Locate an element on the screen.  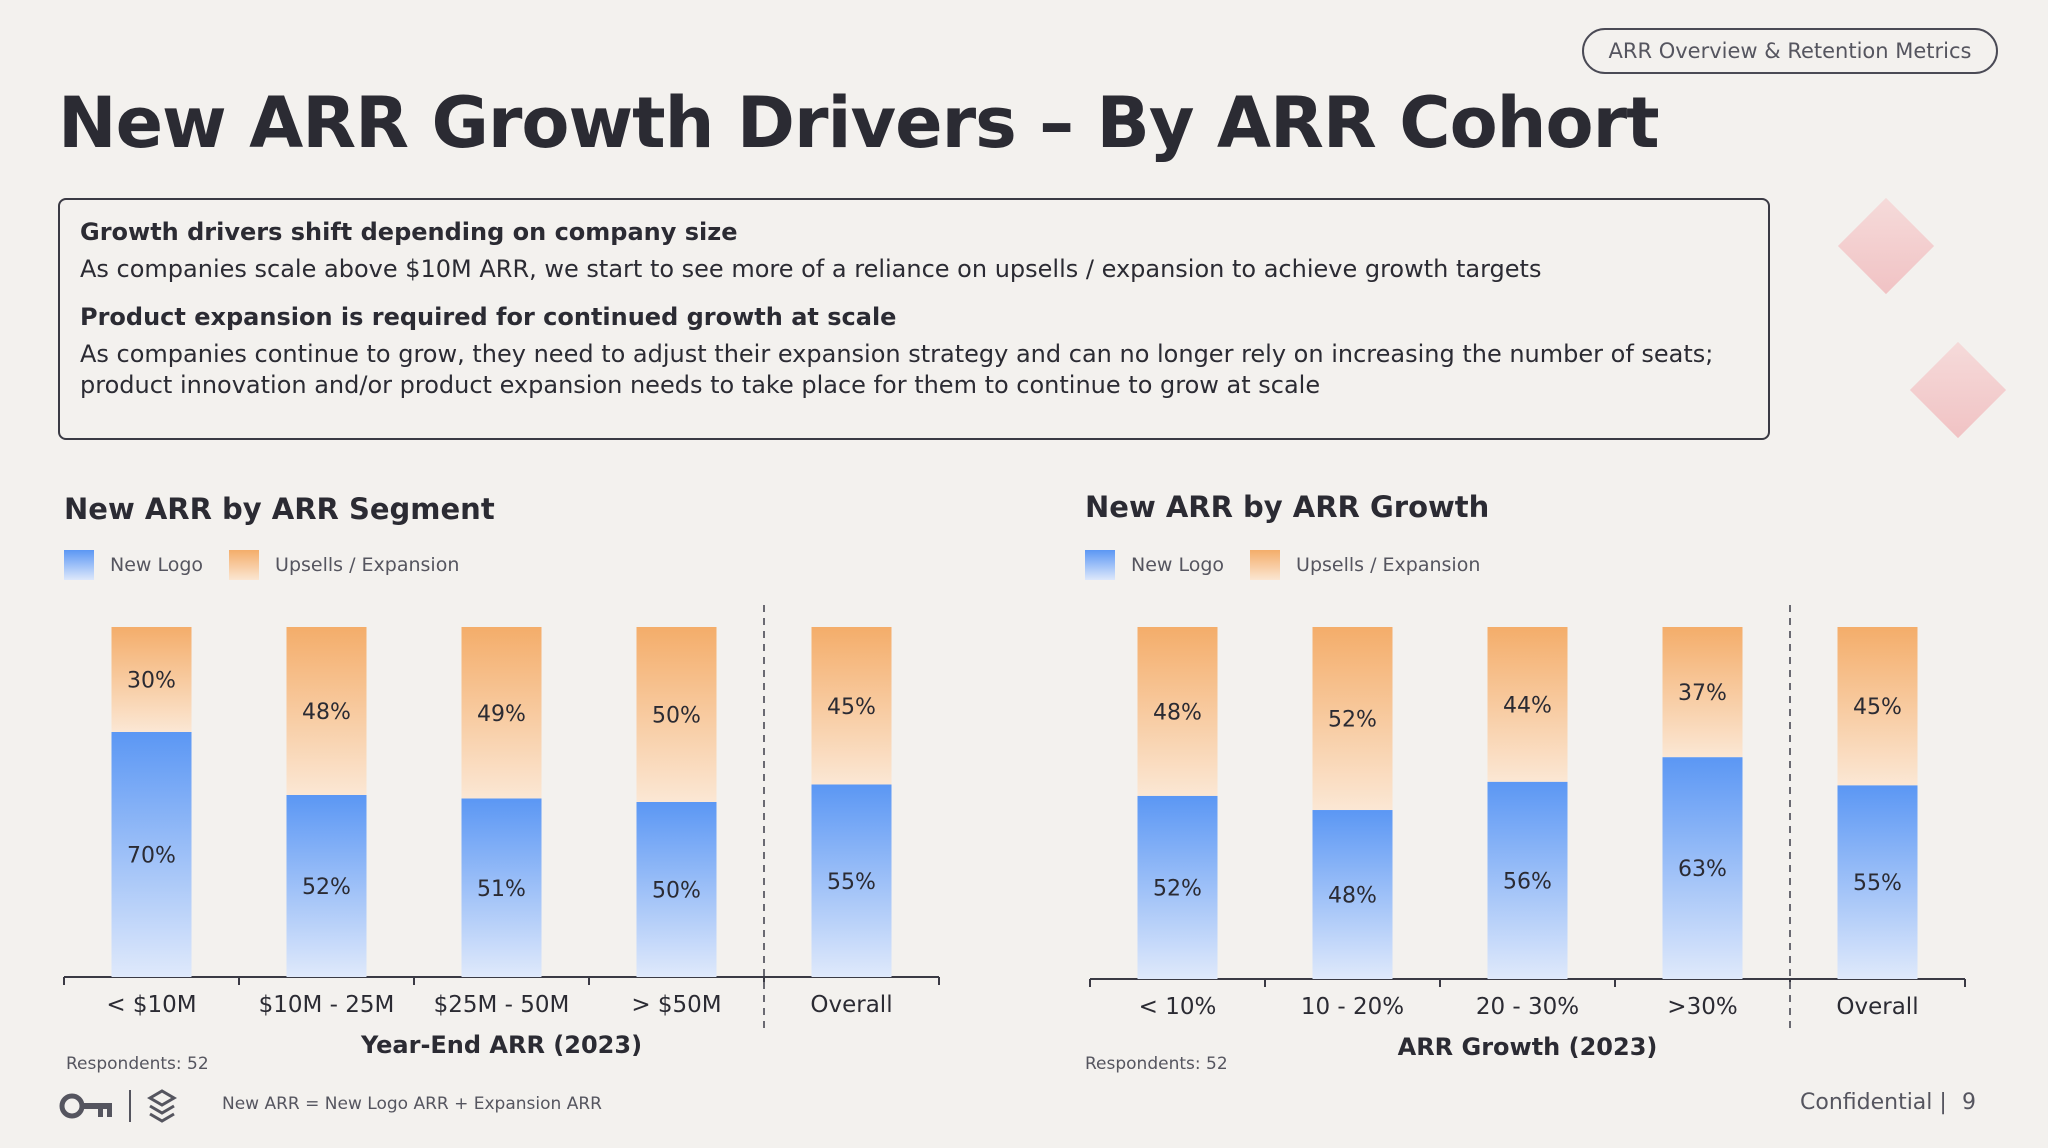
data-label-new-logo: 70% is located at coordinates (151, 856).